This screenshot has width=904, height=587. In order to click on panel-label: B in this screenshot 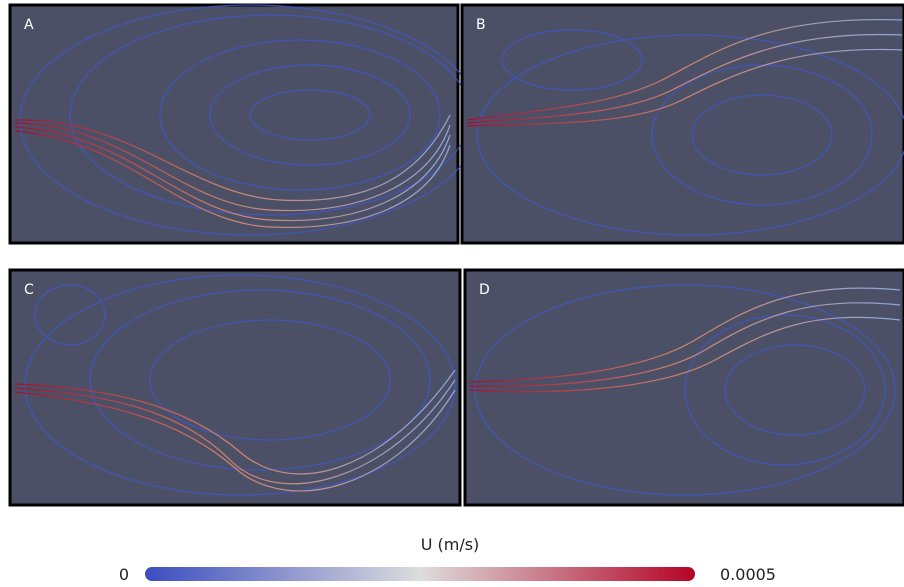, I will do `click(481, 25)`.